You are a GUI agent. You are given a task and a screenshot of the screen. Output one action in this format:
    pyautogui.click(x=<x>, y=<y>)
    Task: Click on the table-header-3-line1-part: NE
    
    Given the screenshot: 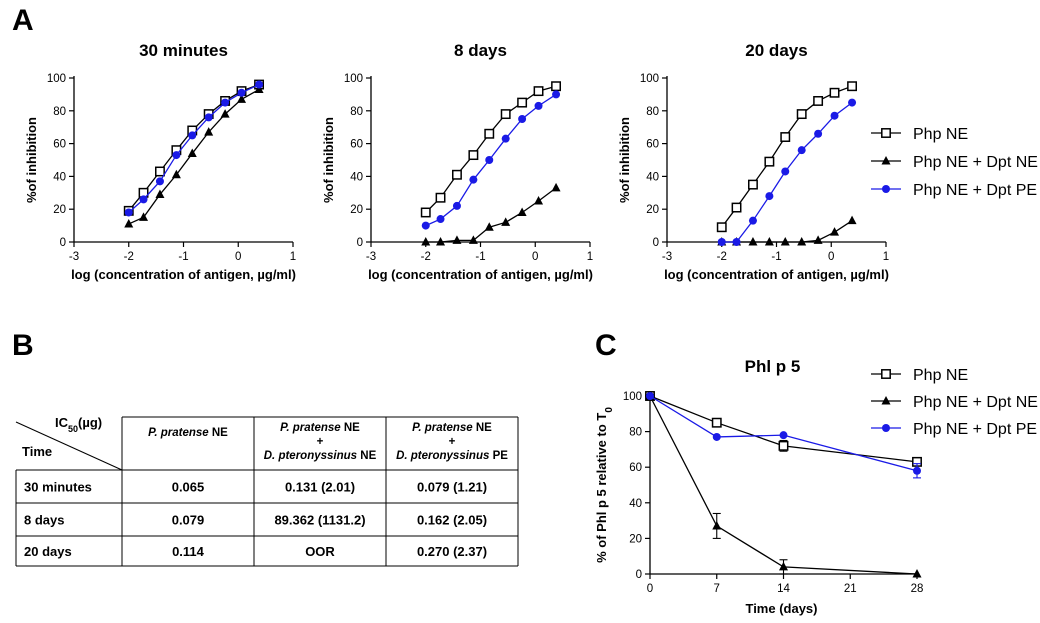 What is the action you would take?
    pyautogui.click(x=483, y=428)
    